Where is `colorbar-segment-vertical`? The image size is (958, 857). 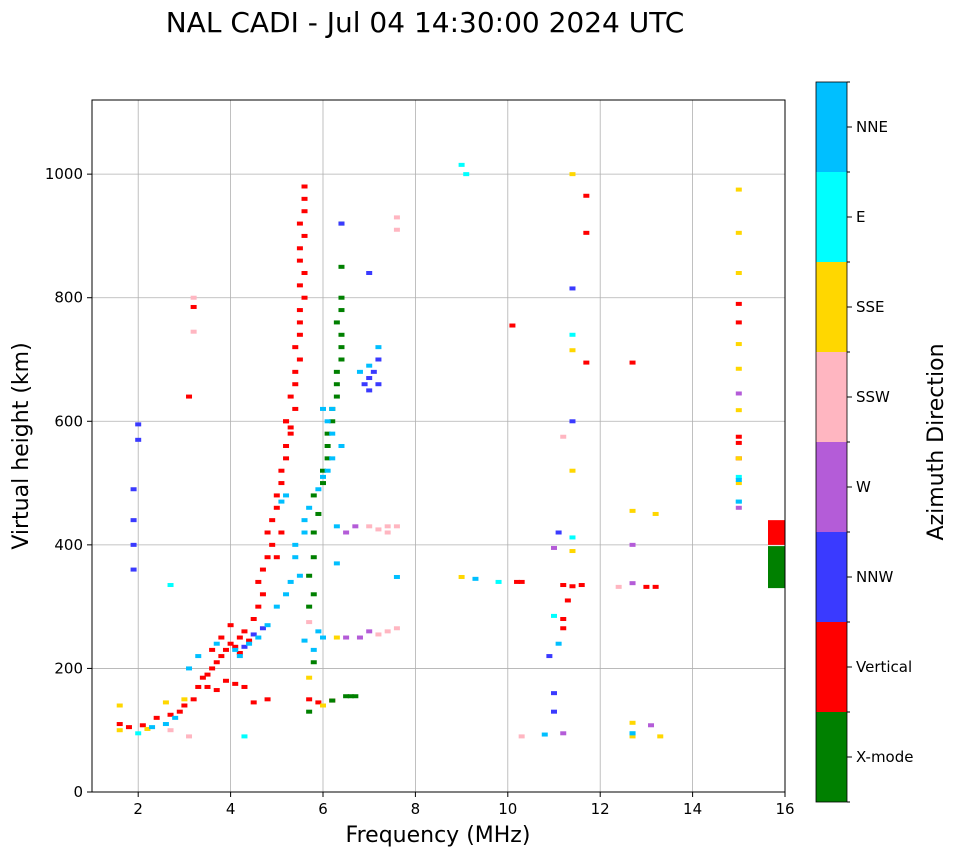
colorbar-segment-vertical is located at coordinates (831, 667).